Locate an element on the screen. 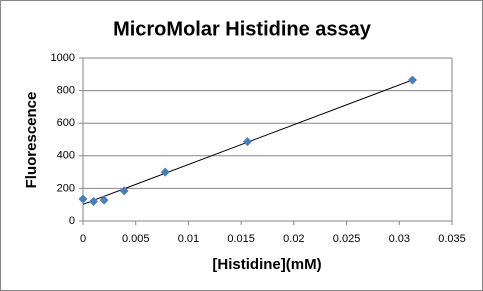 Image resolution: width=483 pixels, height=291 pixels. x-tick-label: 0.025 is located at coordinates (347, 239).